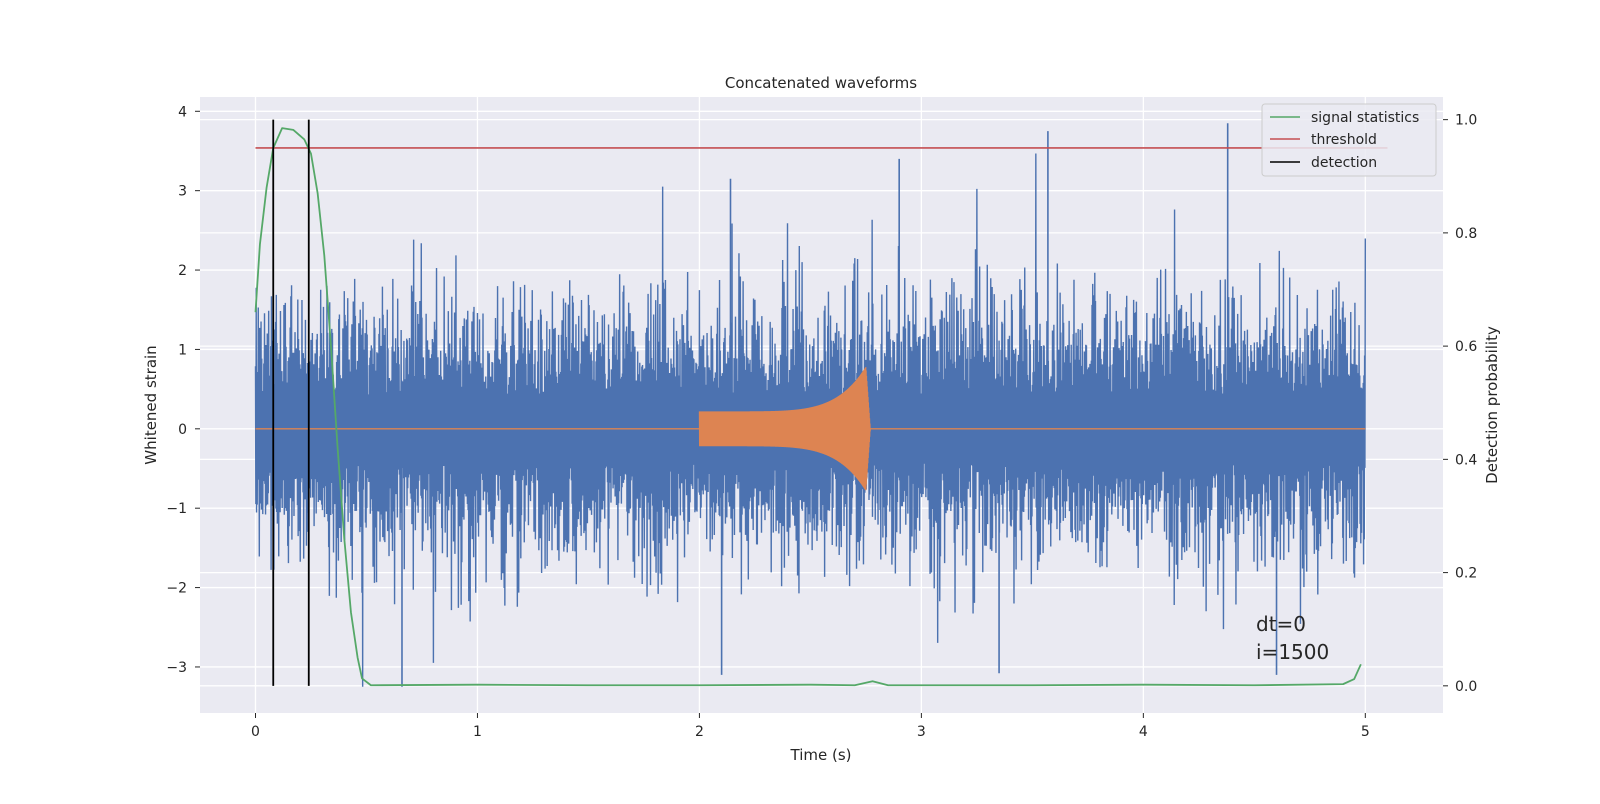 This screenshot has width=1600, height=804. I want to click on y-right-axis-ticks: 0.0 0.2 0.4 0.6 0.8 1.0, so click(1460, 404).